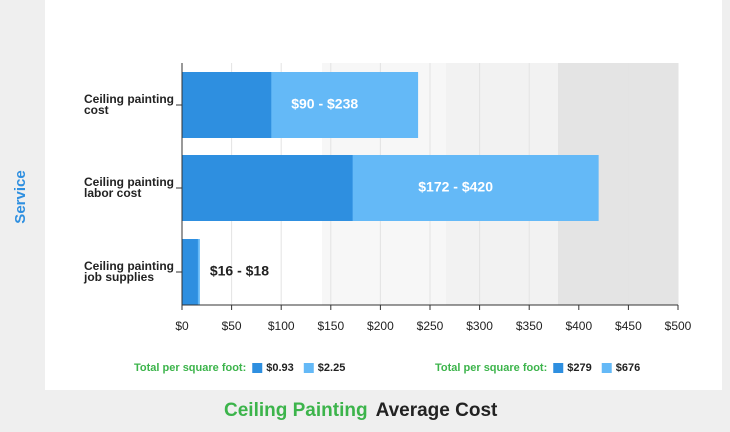 The height and width of the screenshot is (432, 730). Describe the element at coordinates (437, 410) in the screenshot. I see `footer-subtitle: Average Cost` at that location.